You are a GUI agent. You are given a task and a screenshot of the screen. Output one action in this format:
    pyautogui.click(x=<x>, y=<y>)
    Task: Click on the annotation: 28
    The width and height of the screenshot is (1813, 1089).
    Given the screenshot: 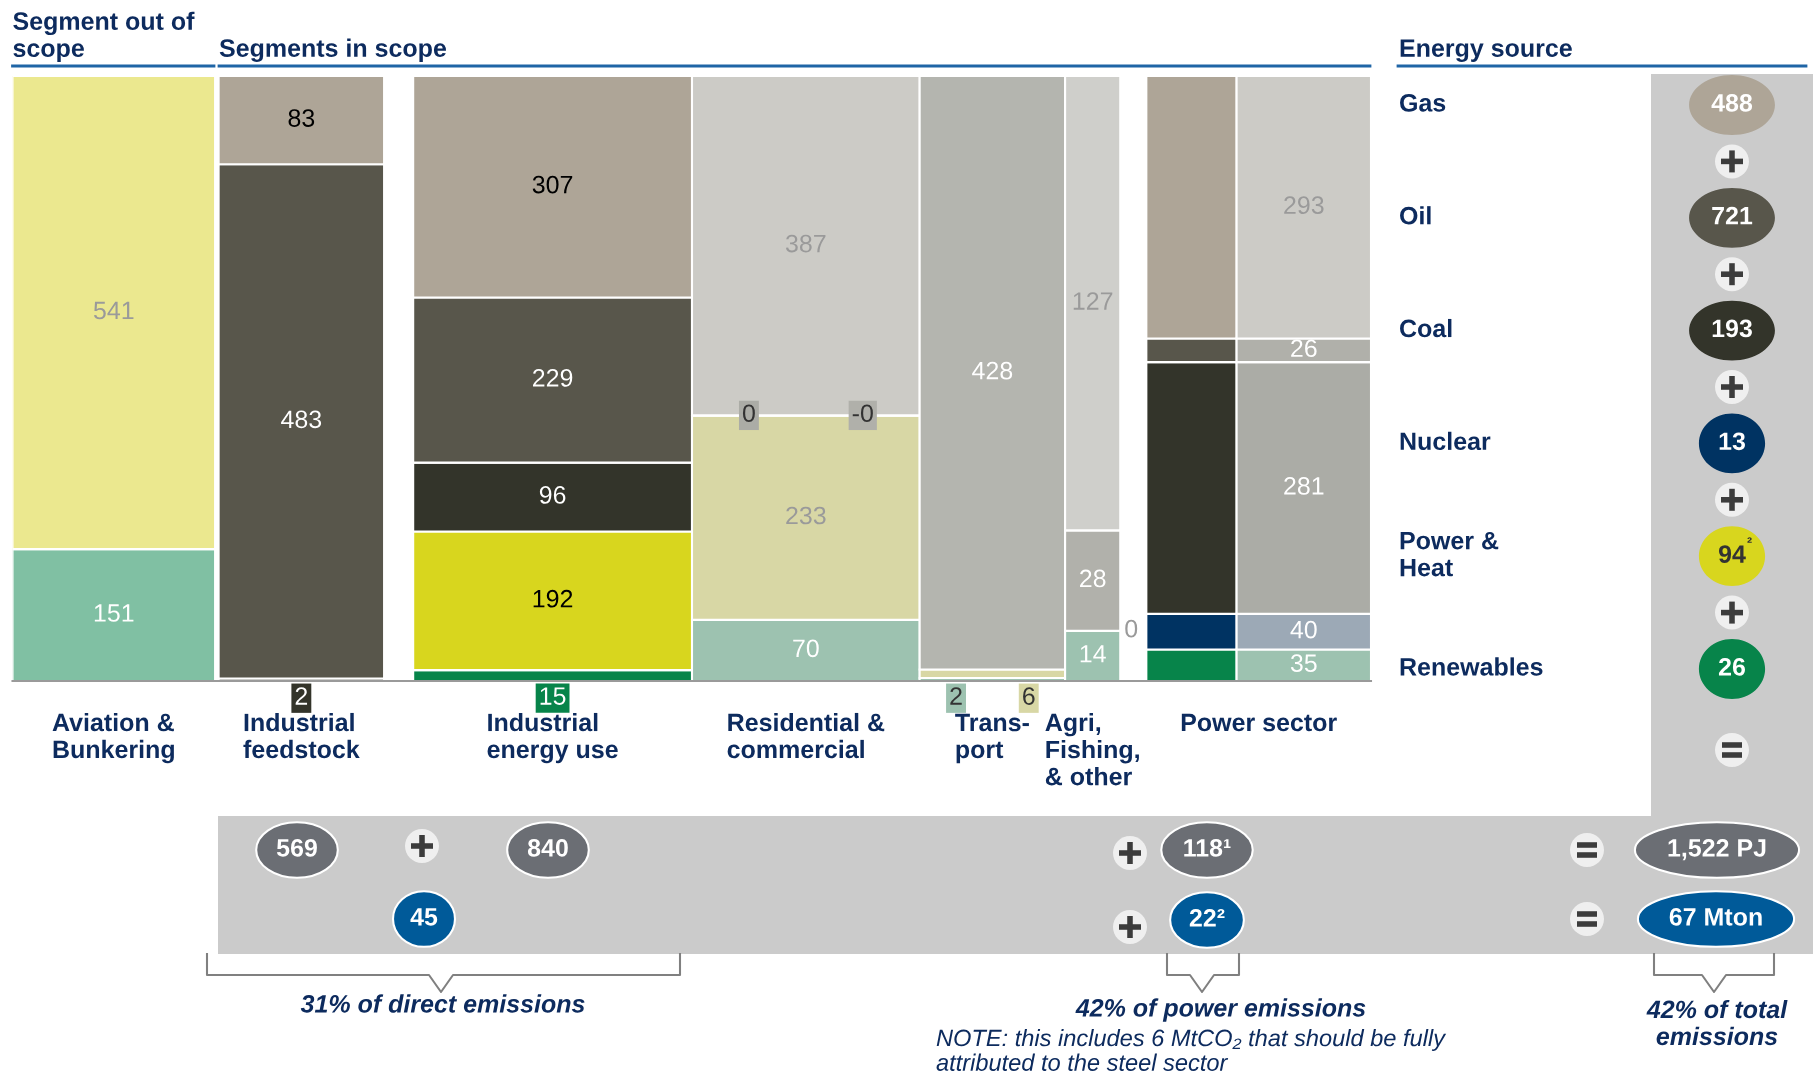 What is the action you would take?
    pyautogui.click(x=1093, y=578)
    